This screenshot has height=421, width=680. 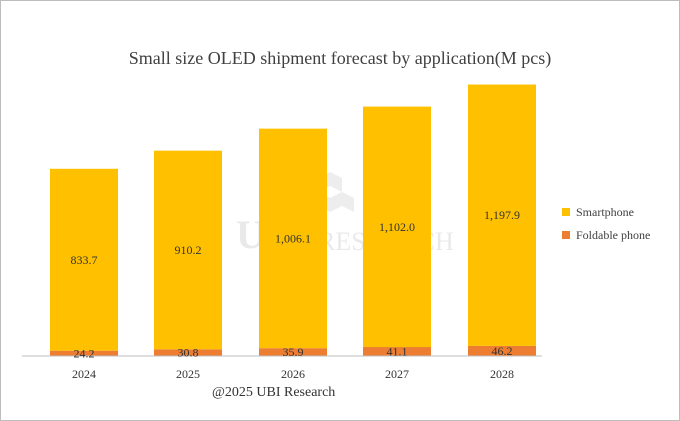 I want to click on legend-label-smartphone: Smartphone, so click(x=605, y=212).